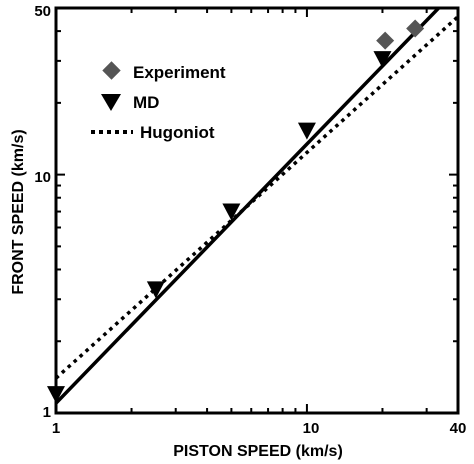 The height and width of the screenshot is (464, 474). Describe the element at coordinates (458, 428) in the screenshot. I see `x-tick-label: 40` at that location.